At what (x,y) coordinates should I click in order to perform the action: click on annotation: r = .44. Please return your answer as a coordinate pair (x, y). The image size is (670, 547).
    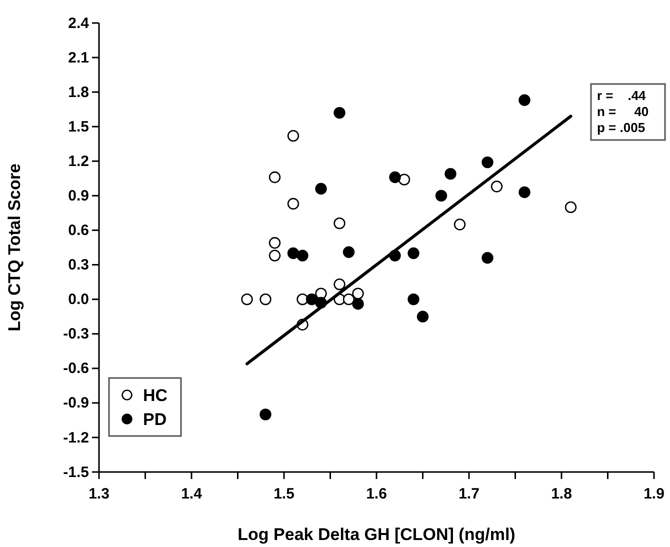
    Looking at the image, I should click on (622, 95).